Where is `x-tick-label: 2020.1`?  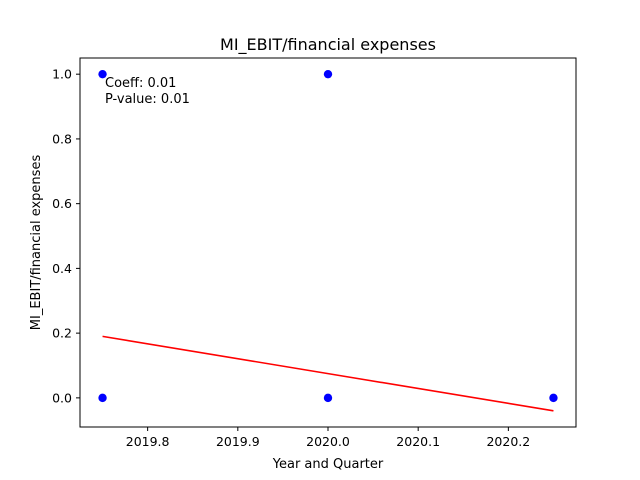 x-tick-label: 2020.1 is located at coordinates (418, 441).